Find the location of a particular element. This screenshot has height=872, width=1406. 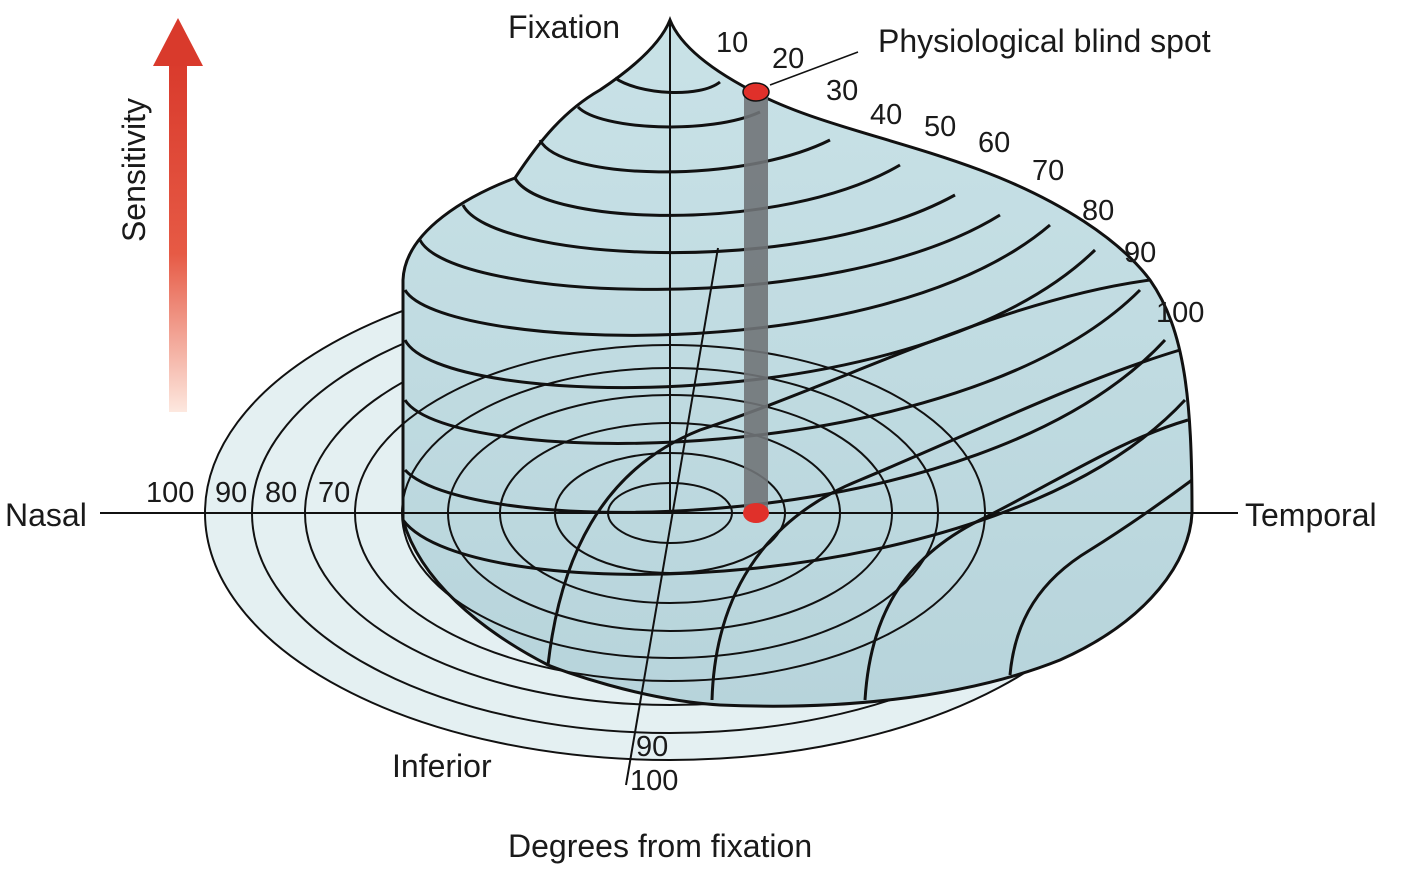

temporal-tick-70: 70 is located at coordinates (1048, 171).